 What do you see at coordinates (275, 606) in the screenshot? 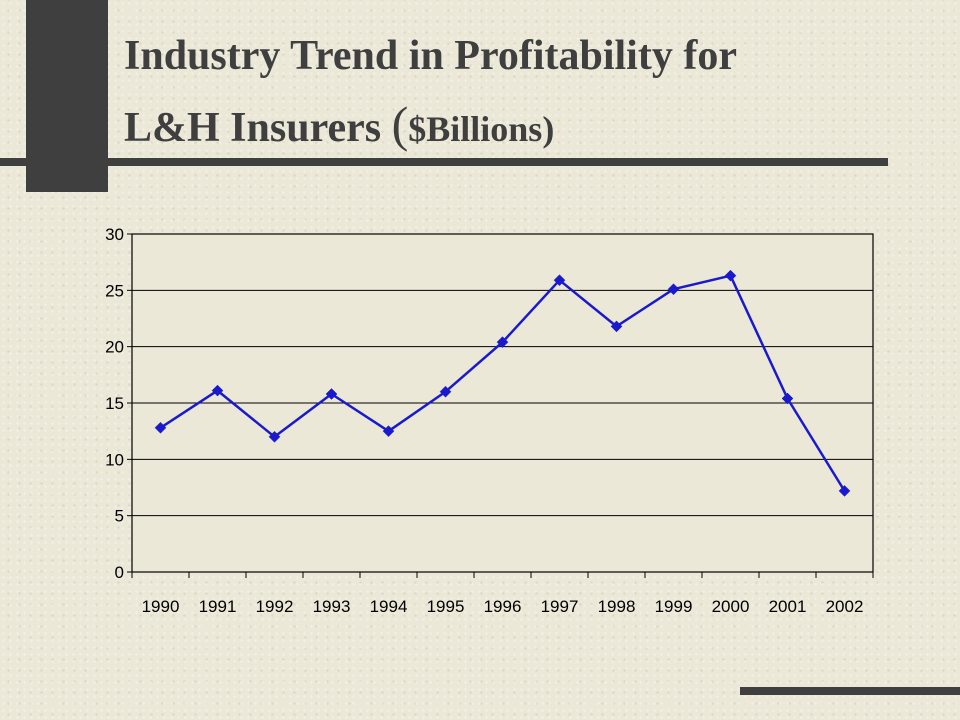
I see `x-tick-label: 1992` at bounding box center [275, 606].